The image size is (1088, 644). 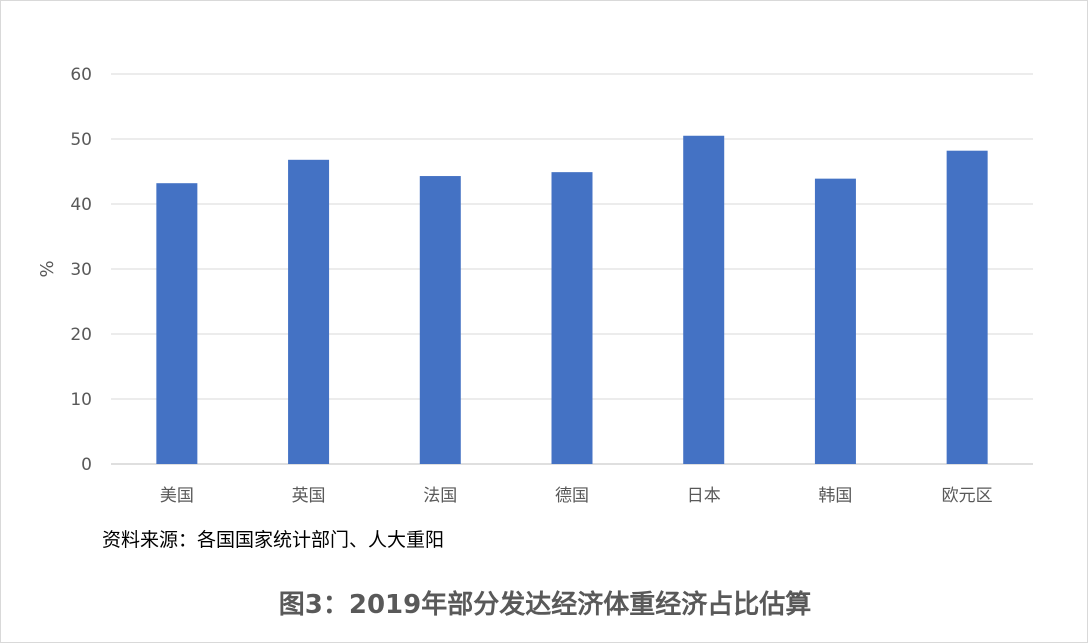 I want to click on x-tick-label: 德国, so click(x=572, y=496).